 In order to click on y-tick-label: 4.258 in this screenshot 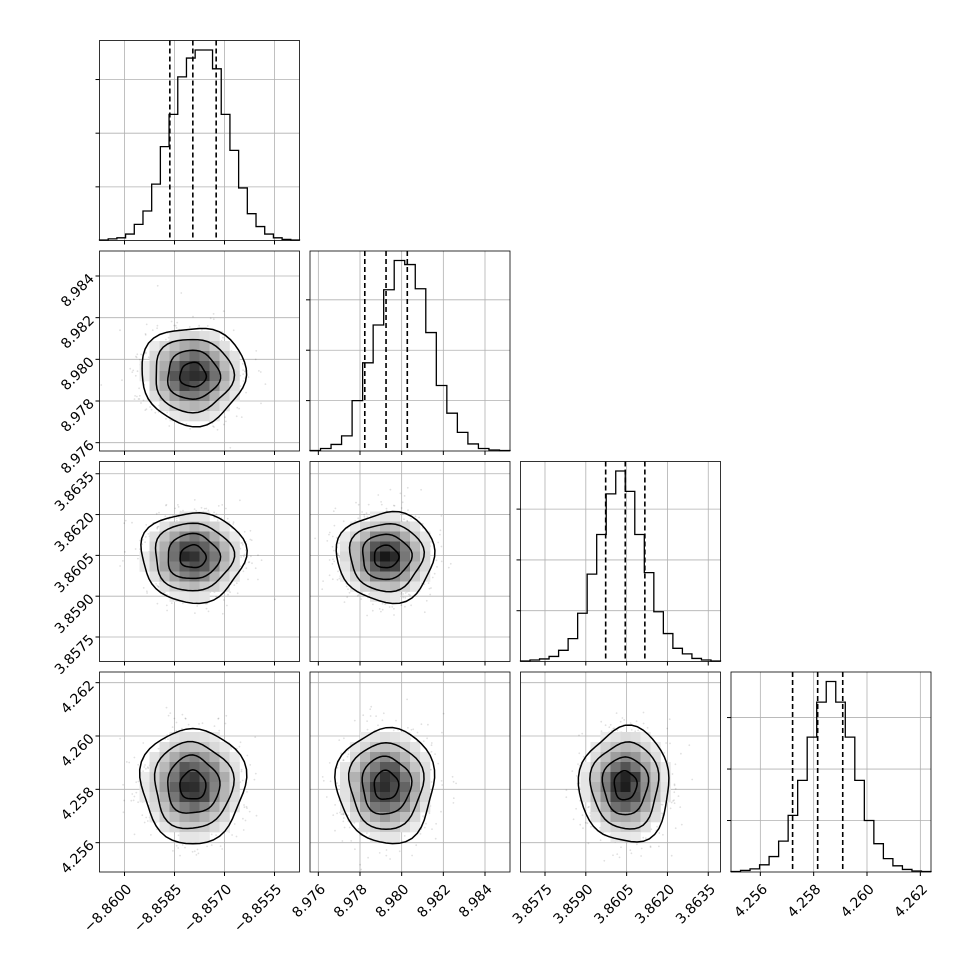, I will do `click(78, 804)`.